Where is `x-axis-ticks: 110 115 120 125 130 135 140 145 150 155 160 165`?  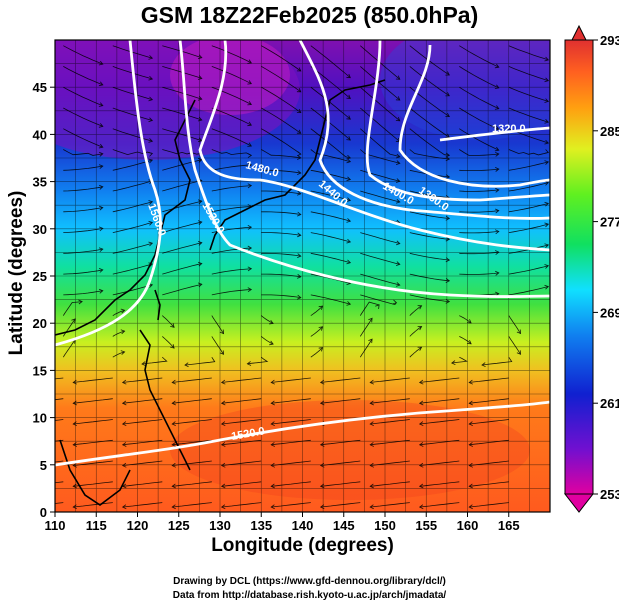
x-axis-ticks: 110 115 120 125 130 135 140 145 150 155 160 165 is located at coordinates (282, 522).